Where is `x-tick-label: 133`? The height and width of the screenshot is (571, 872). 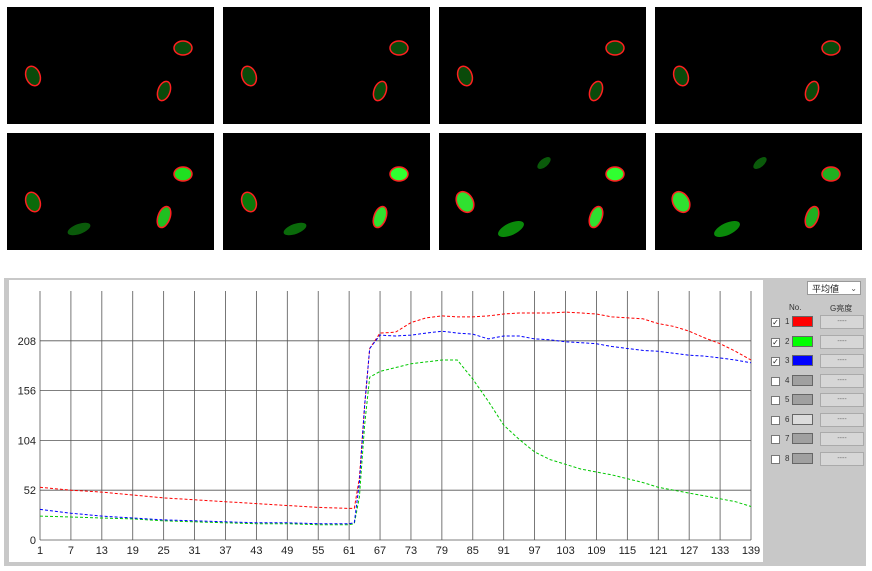
x-tick-label: 133 is located at coordinates (720, 551).